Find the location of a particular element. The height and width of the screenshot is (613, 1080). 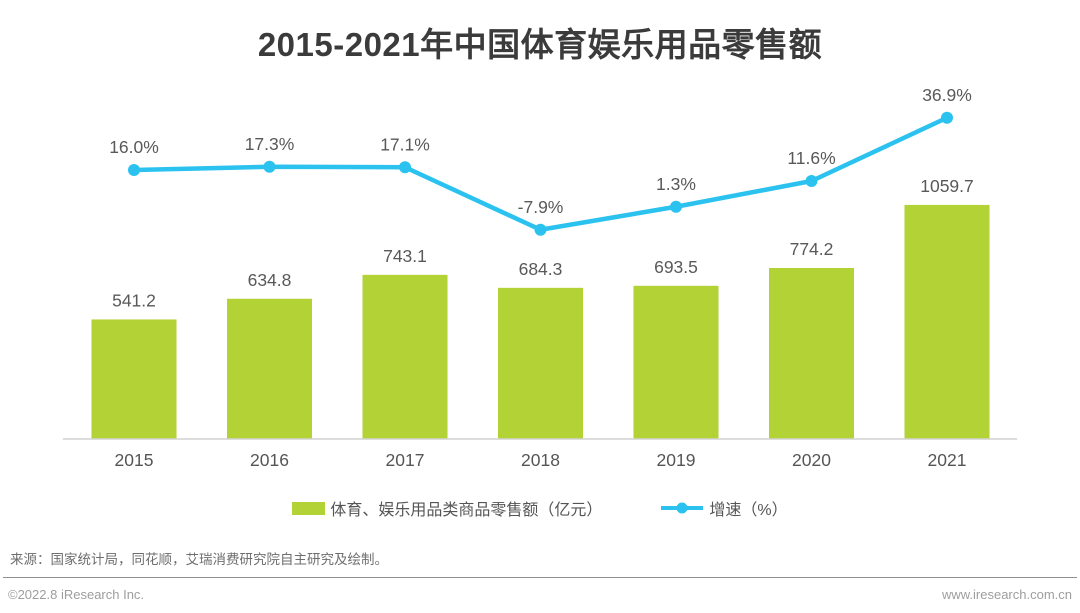

line-value-label-2017: 17.1% is located at coordinates (405, 144).